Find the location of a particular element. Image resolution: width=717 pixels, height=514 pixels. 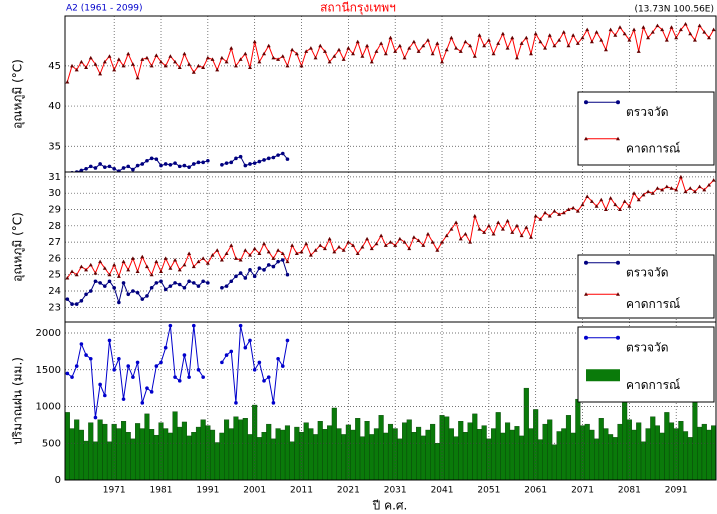

x-tick-label: 2001 is located at coordinates (254, 491).